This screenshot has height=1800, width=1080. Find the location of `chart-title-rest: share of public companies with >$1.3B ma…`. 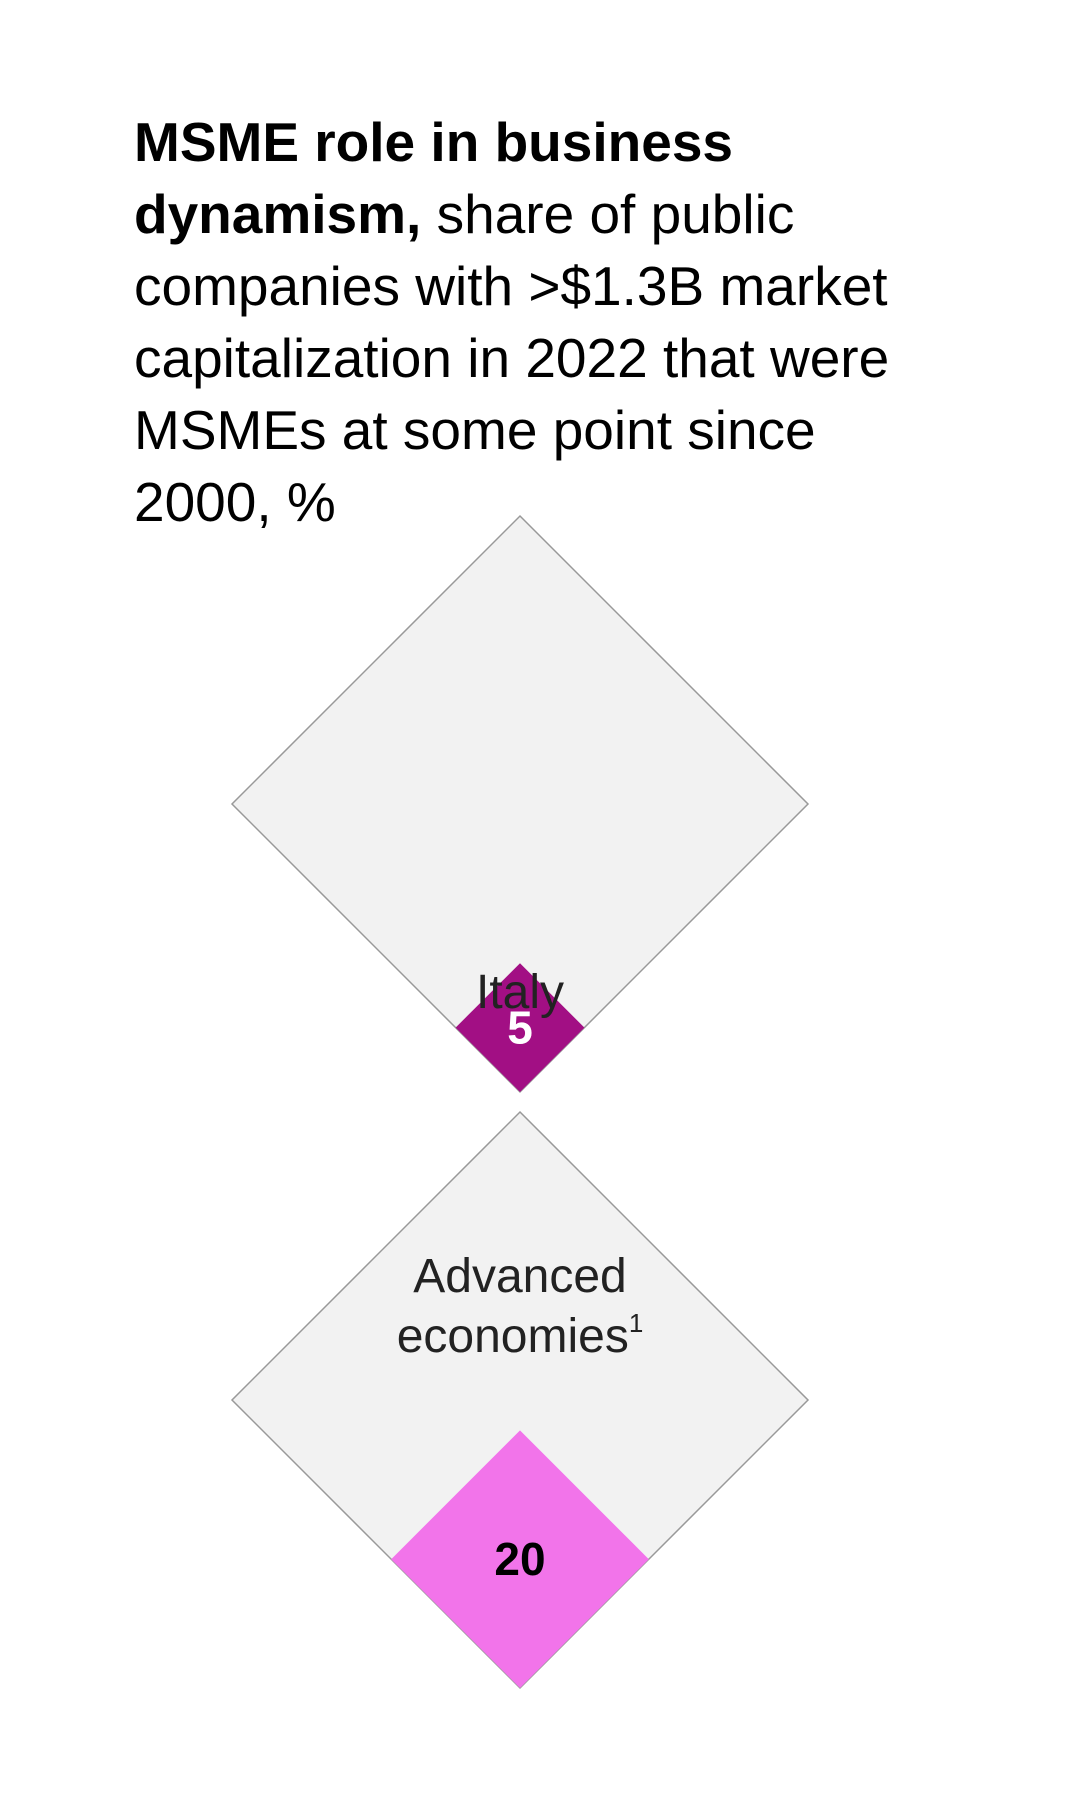

chart-title-rest: share of public companies with >$1.3B ma… is located at coordinates (512, 358).